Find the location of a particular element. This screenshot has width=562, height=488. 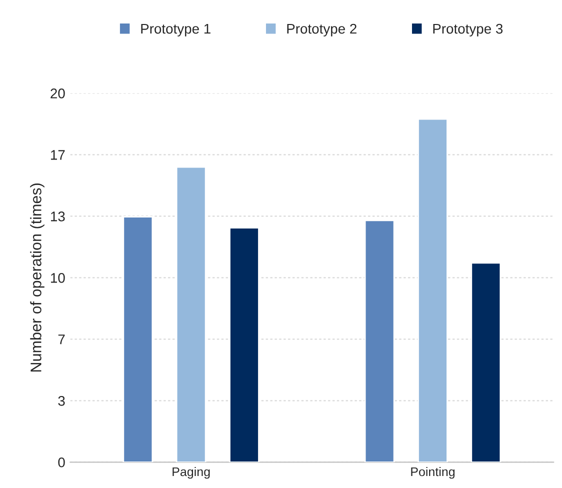

x-tick-label: Pointing is located at coordinates (433, 472).